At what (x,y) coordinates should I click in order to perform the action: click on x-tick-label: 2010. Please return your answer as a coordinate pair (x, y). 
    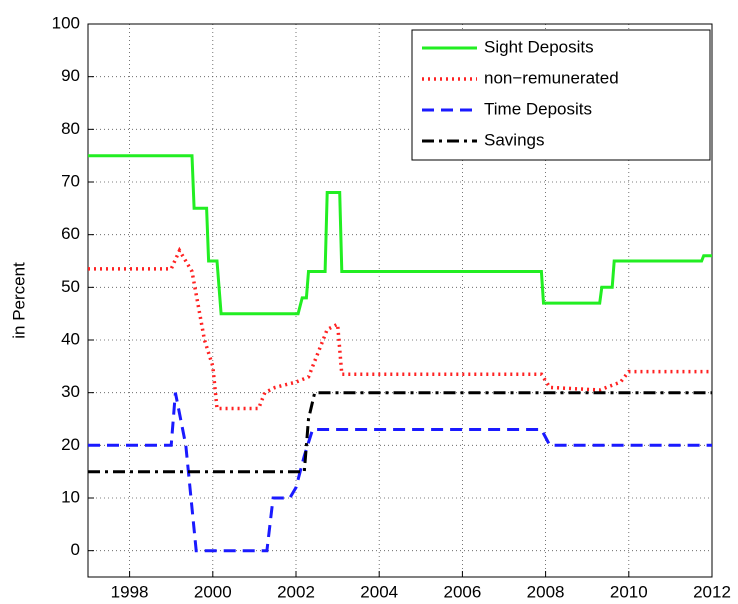
    Looking at the image, I should click on (629, 591).